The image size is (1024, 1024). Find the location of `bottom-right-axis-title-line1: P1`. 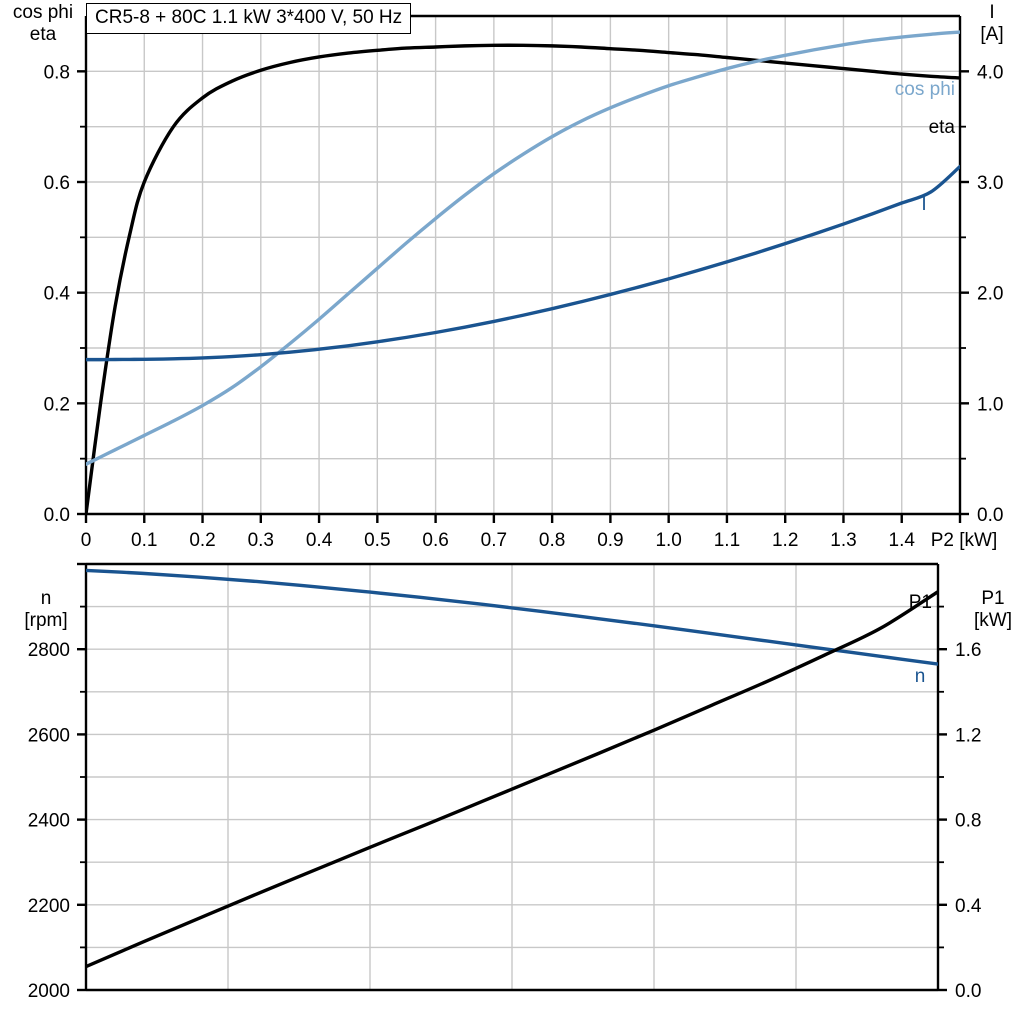

bottom-right-axis-title-line1: P1 is located at coordinates (993, 598).